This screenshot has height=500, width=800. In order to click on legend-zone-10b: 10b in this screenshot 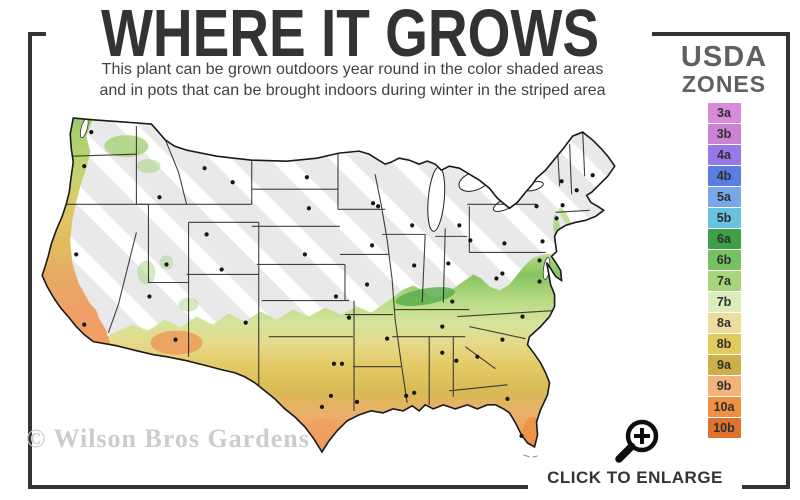, I will do `click(724, 428)`.